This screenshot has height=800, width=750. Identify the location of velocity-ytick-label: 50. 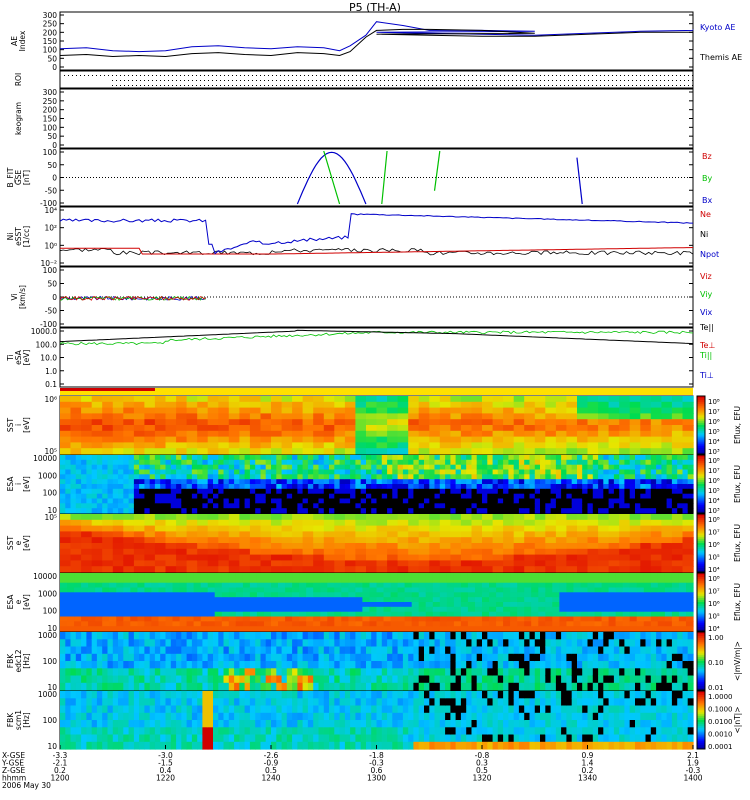
(52, 284).